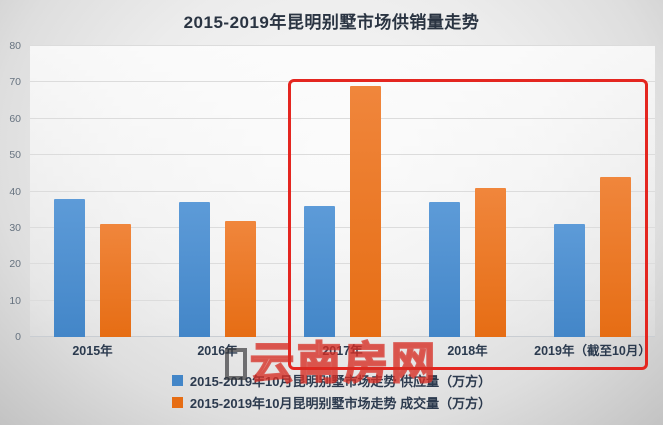 This screenshot has height=425, width=663. I want to click on bar-series1-2019年（截至10月）, so click(615, 256).